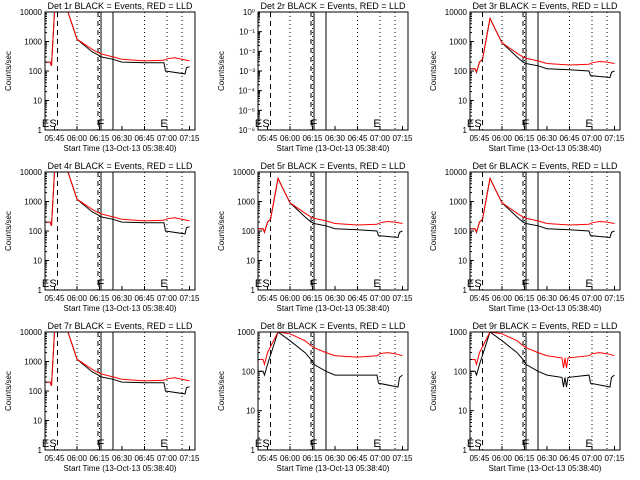 This screenshot has width=640, height=480. I want to click on y-tick-label: 10⁻⁶, so click(247, 130).